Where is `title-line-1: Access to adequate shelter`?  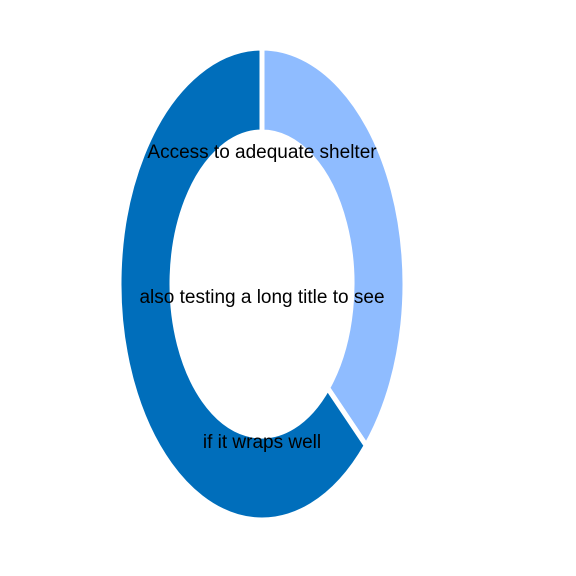
title-line-1: Access to adequate shelter is located at coordinates (262, 152).